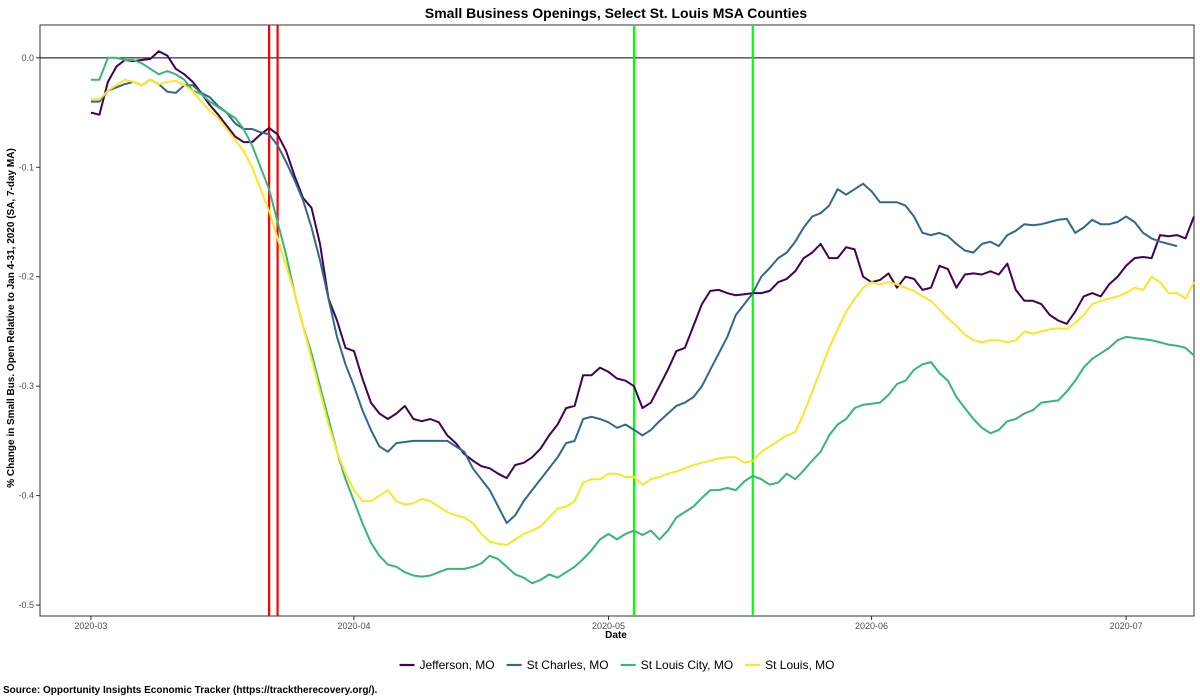  What do you see at coordinates (90, 626) in the screenshot?
I see `x-tick-label: 2020-03` at bounding box center [90, 626].